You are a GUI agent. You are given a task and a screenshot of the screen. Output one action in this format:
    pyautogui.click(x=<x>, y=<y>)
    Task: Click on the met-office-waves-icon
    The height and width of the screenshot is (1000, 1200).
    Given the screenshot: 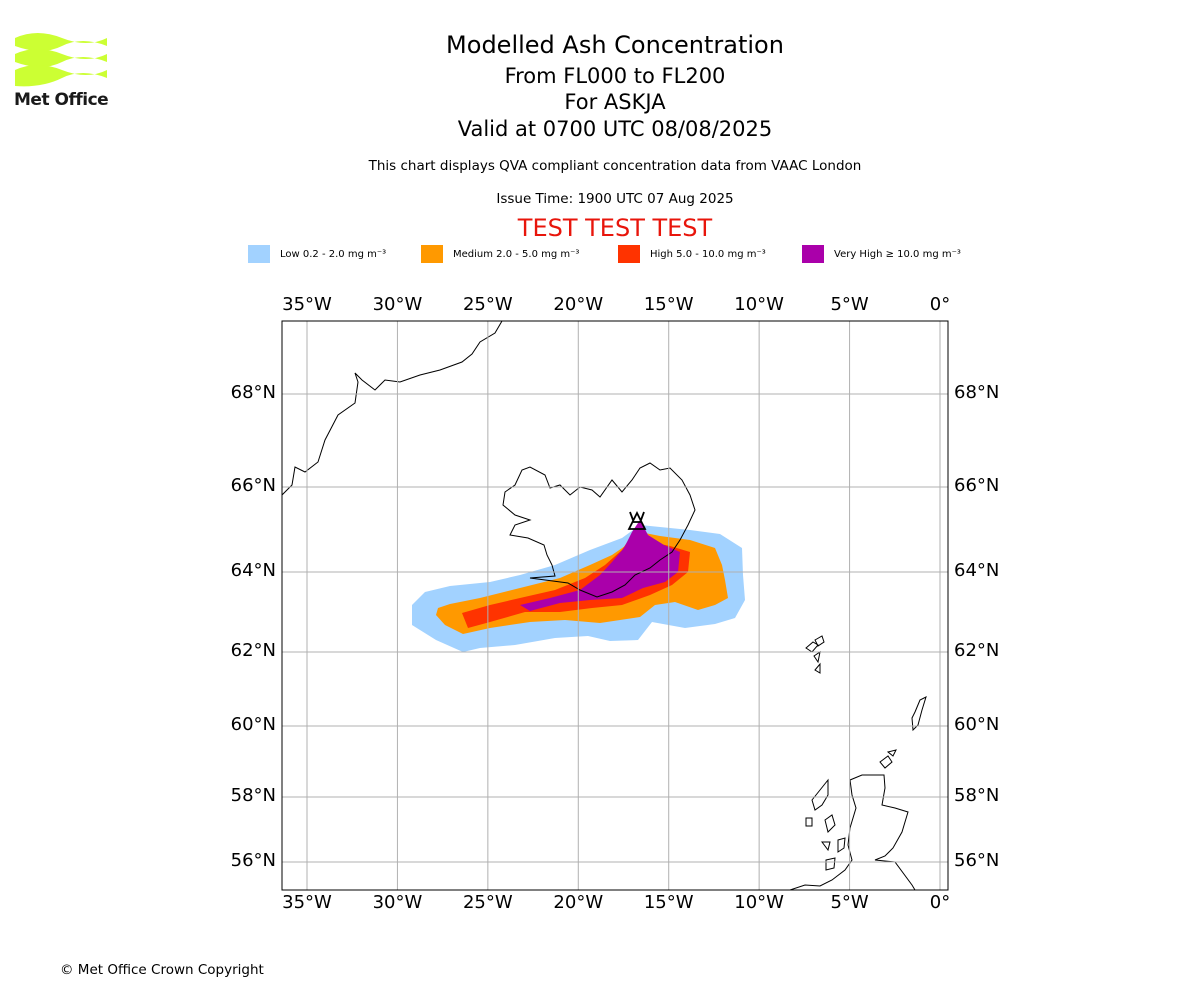 What is the action you would take?
    pyautogui.click(x=61, y=60)
    